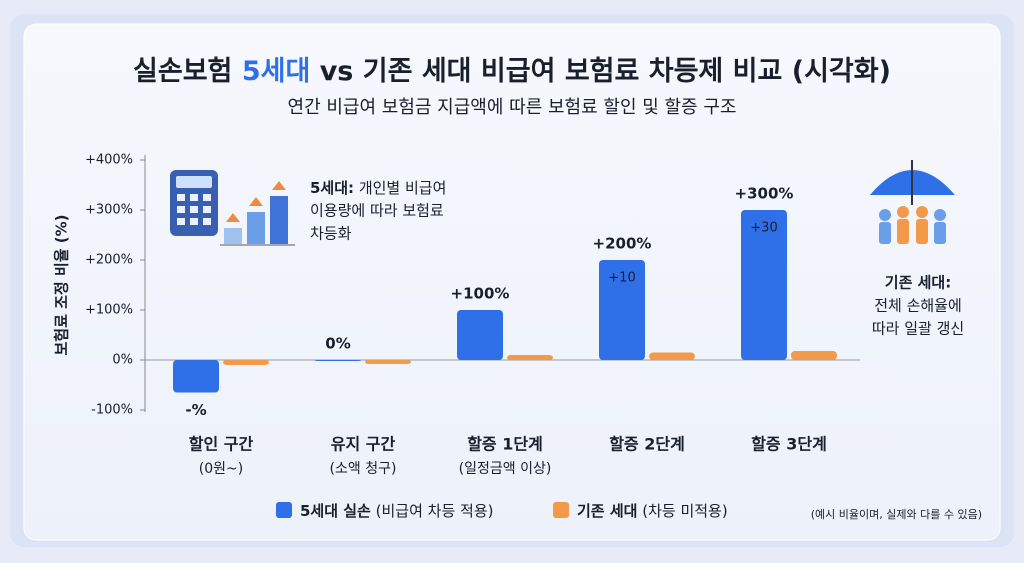 The height and width of the screenshot is (563, 1024). Describe the element at coordinates (112, 410) in the screenshot. I see `y-tick-label: -100%` at that location.